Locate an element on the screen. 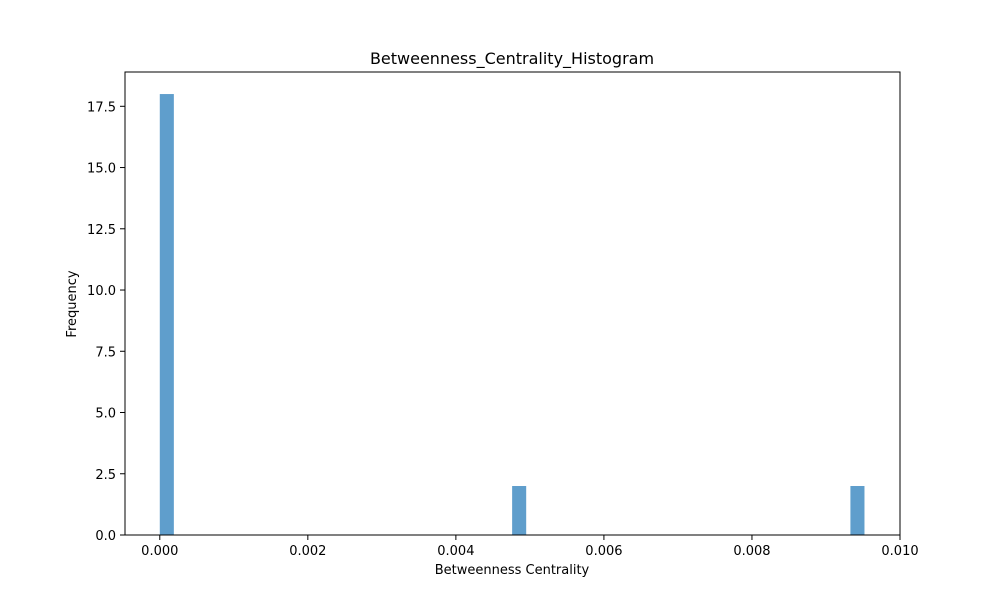 The image size is (1000, 600). chart-title: Betweenness_Centrality_Histogram is located at coordinates (512, 59).